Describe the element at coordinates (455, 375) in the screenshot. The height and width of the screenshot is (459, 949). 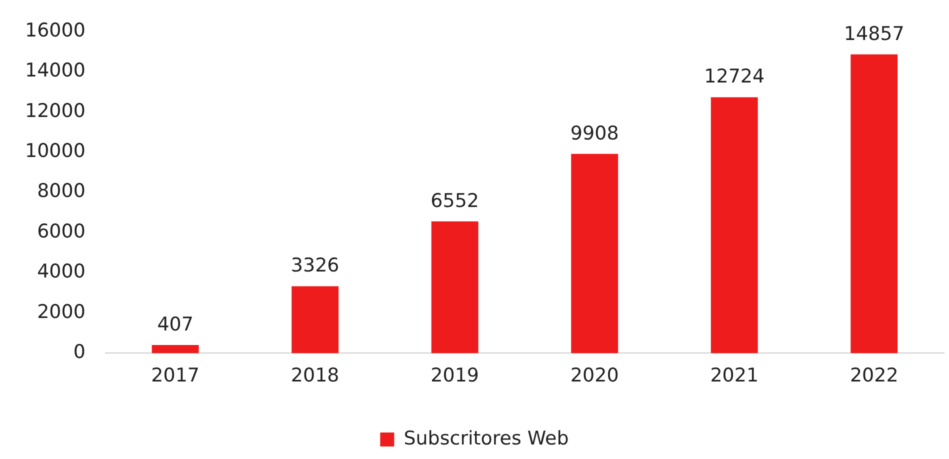
I see `x-tick-label: 2019` at that location.